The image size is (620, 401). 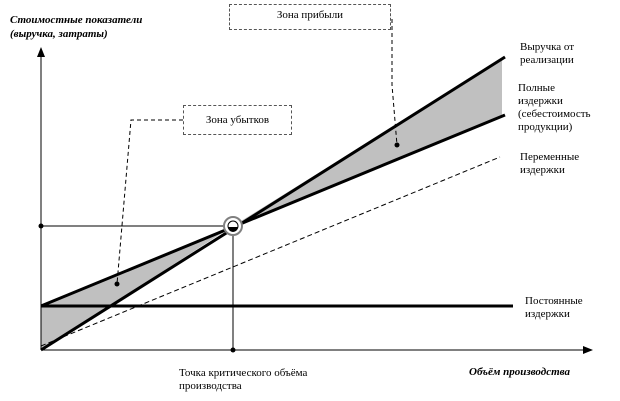 What do you see at coordinates (76, 20) in the screenshot?
I see `y-axis-label-line1: Стоимостные показатели` at bounding box center [76, 20].